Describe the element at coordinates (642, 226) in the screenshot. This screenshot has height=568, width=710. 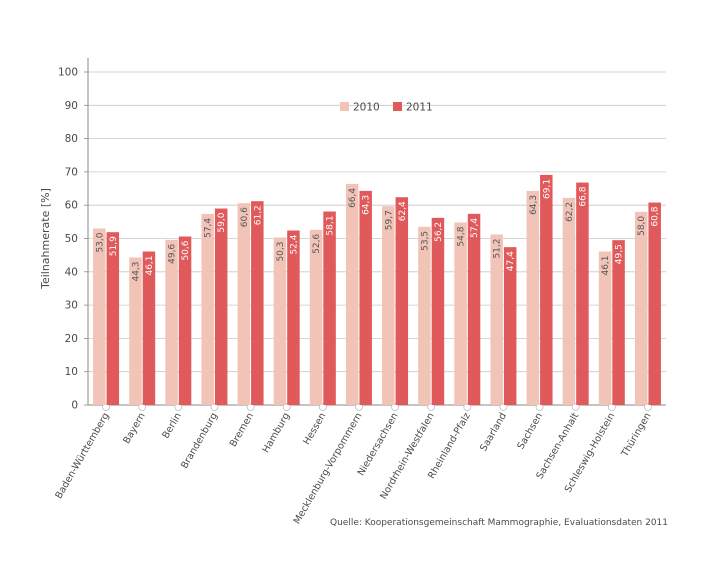
I see `bar-value-label: 58,0` at that location.